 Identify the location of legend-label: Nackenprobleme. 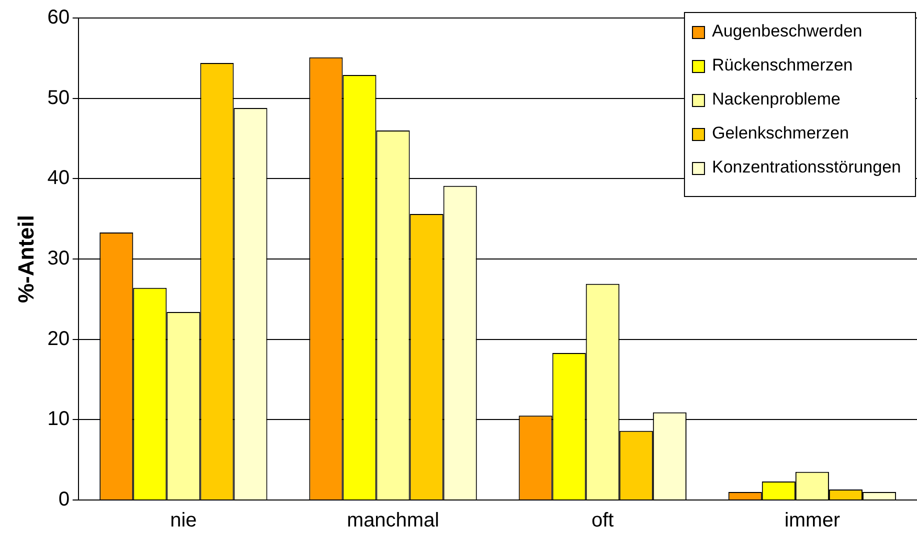
(776, 99).